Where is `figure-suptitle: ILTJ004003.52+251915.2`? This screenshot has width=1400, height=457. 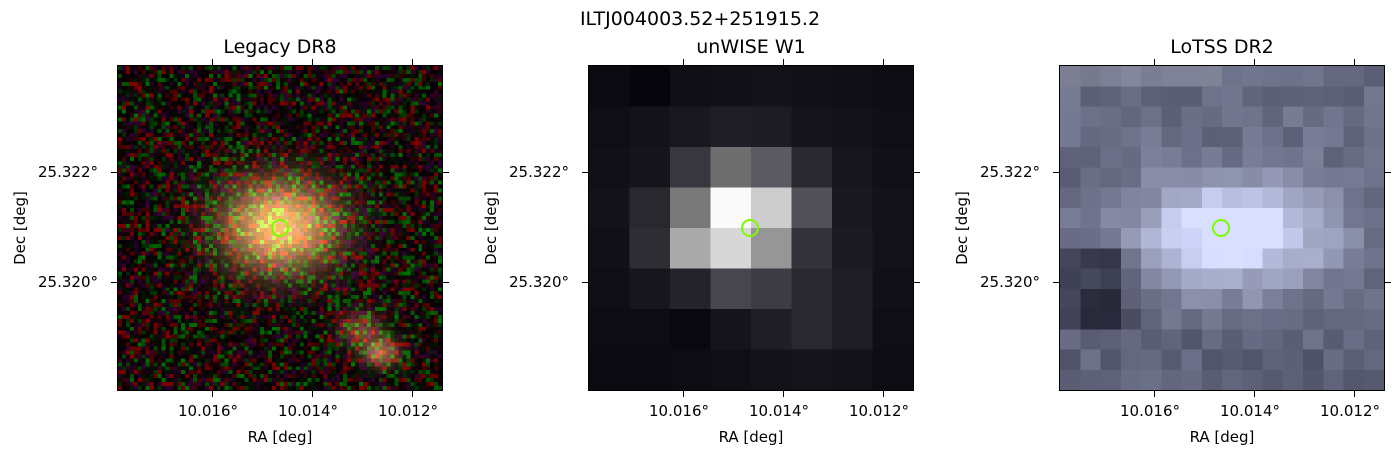 figure-suptitle: ILTJ004003.52+251915.2 is located at coordinates (700, 19).